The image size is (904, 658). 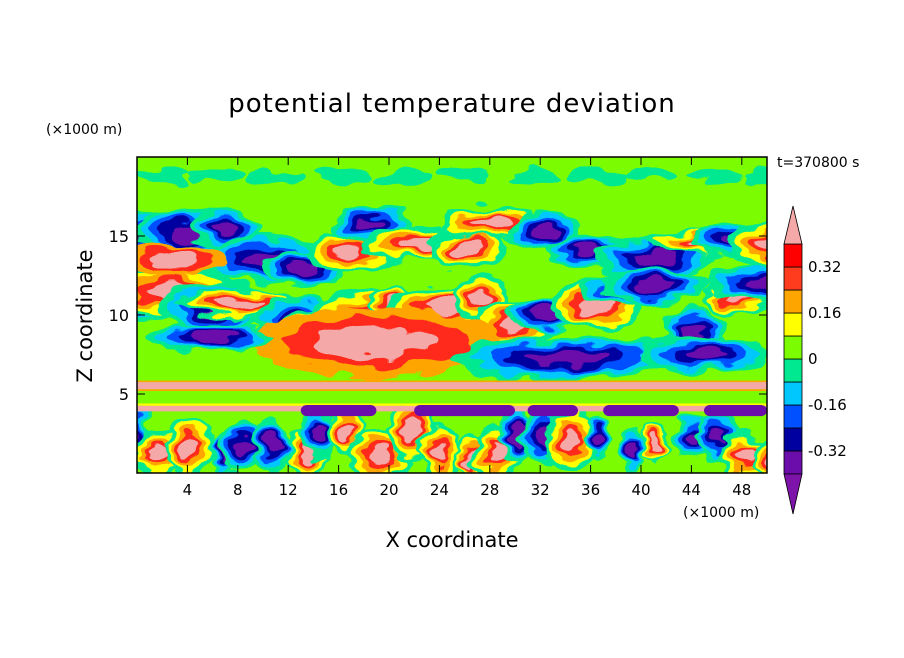 I want to click on field-band-a, so click(x=452, y=381).